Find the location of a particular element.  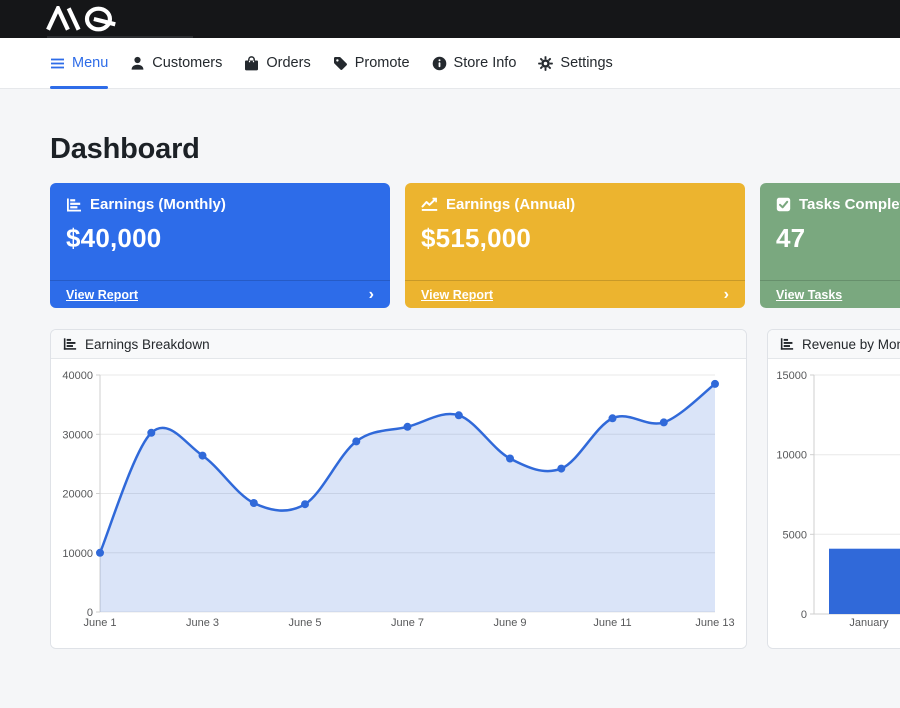

stat-card-tasks-completed: Tasks Completed 47 View Tasks› is located at coordinates (830, 245).